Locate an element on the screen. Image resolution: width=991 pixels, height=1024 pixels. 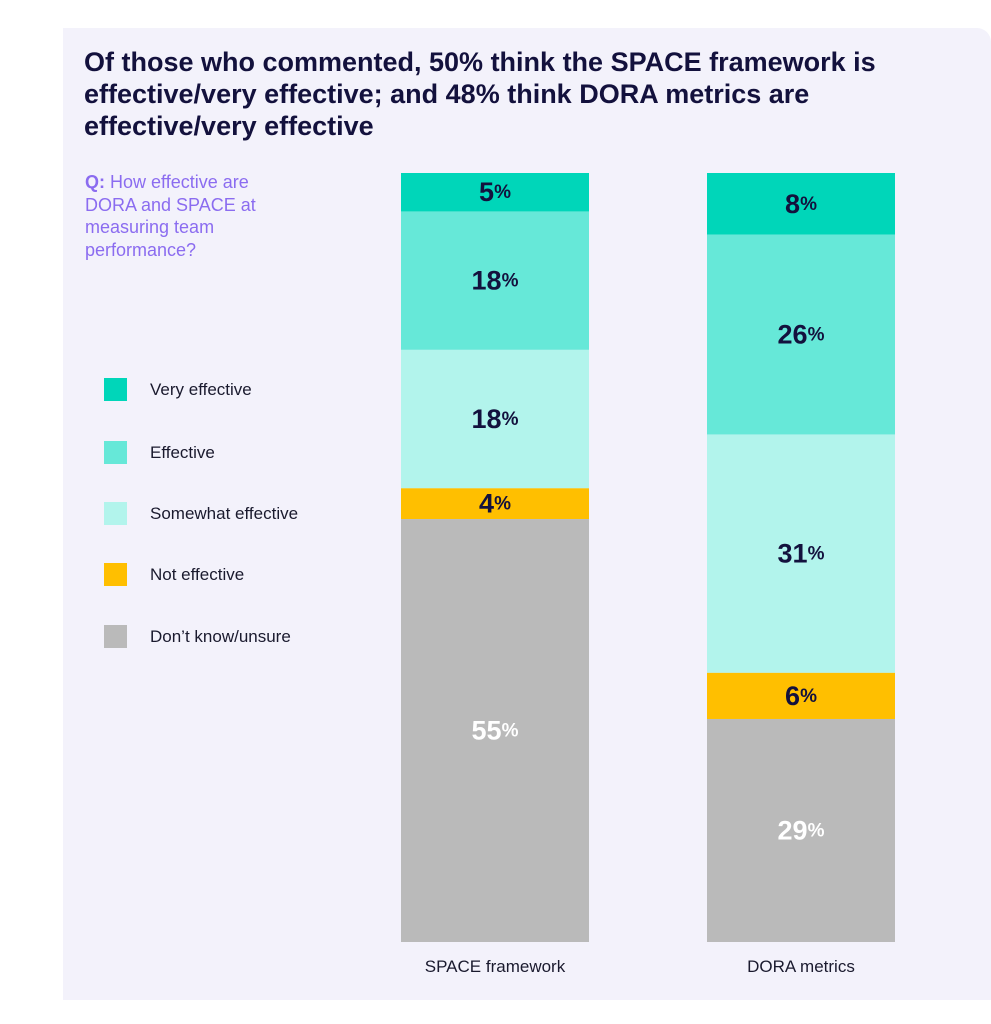
legend-label: Don’t know/unsure is located at coordinates (220, 636).